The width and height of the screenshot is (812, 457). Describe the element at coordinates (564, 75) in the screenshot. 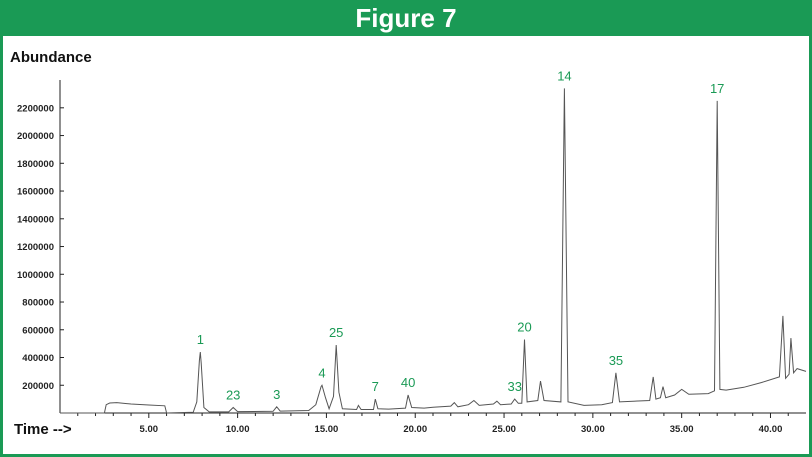

I see `peak-label: 14` at that location.